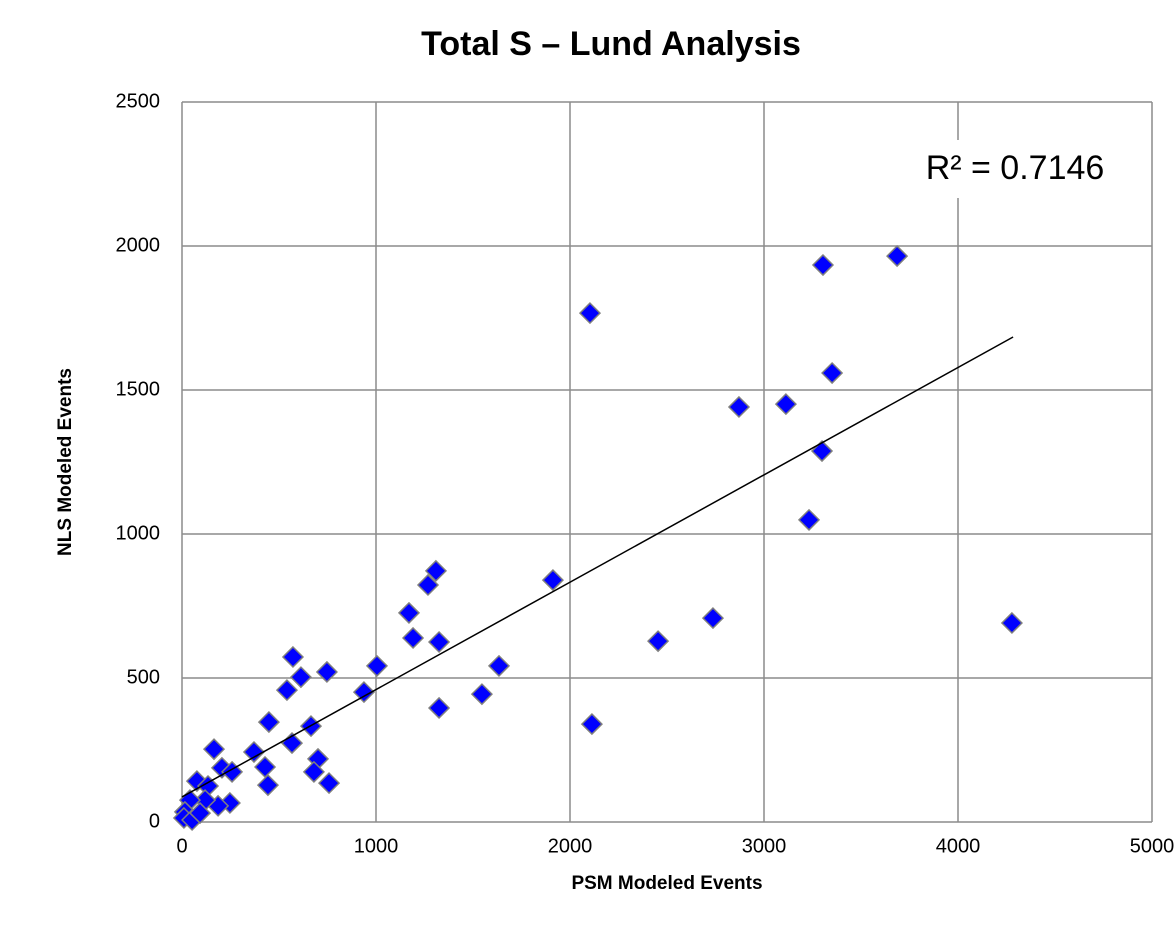 This screenshot has width=1174, height=929. Describe the element at coordinates (376, 846) in the screenshot. I see `x-tick-label: 1000` at that location.